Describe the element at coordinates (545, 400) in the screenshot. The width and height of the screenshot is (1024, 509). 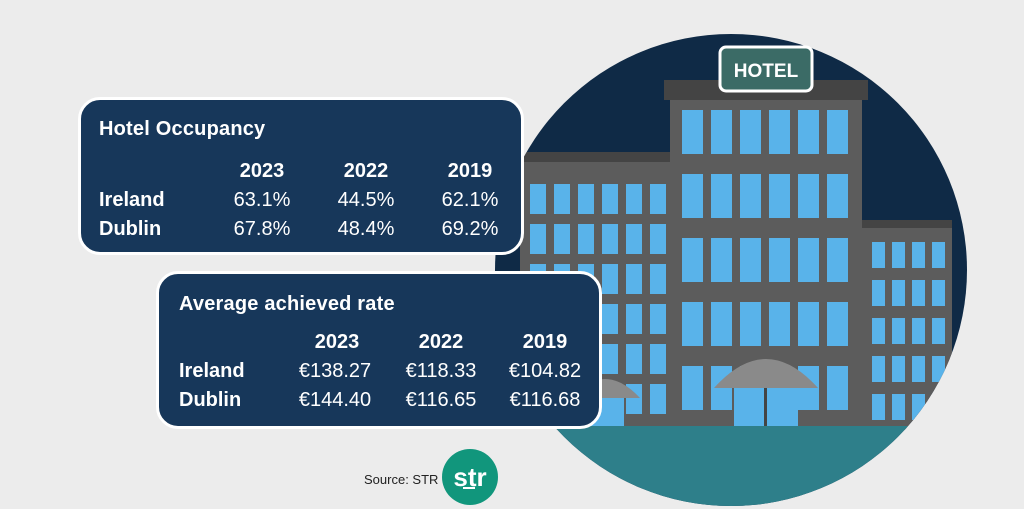
I see `rate-cell: €116.68` at that location.